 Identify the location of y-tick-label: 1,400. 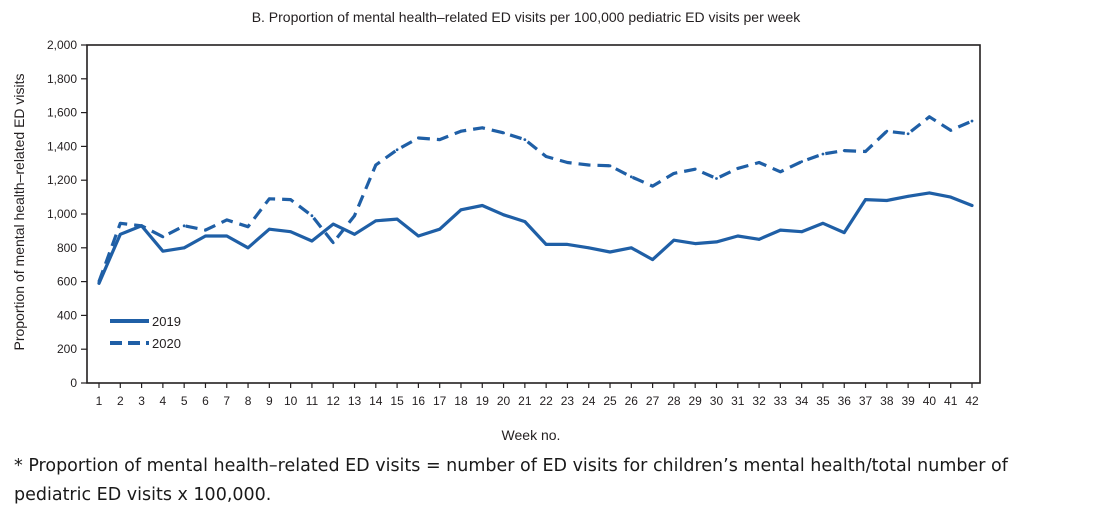
(62, 146).